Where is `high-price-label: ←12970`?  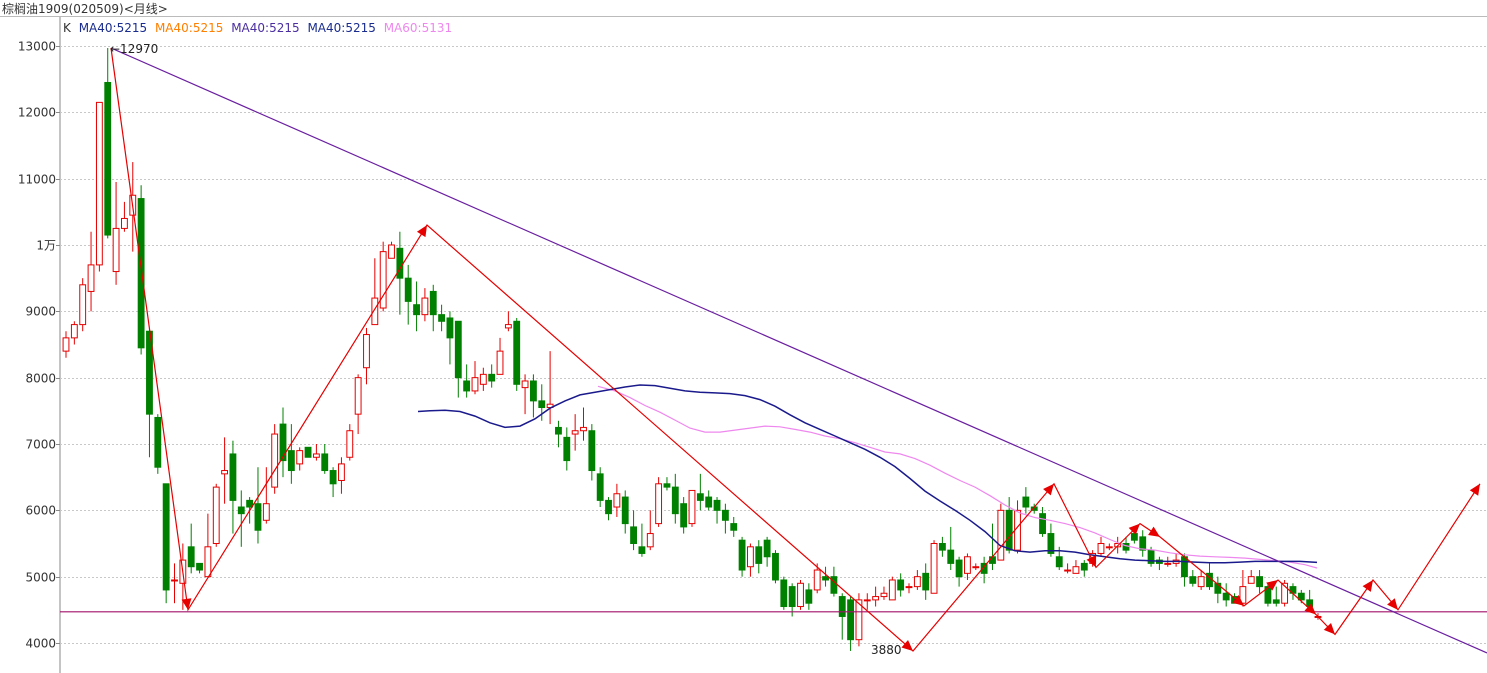
high-price-label: ←12970 is located at coordinates (134, 49).